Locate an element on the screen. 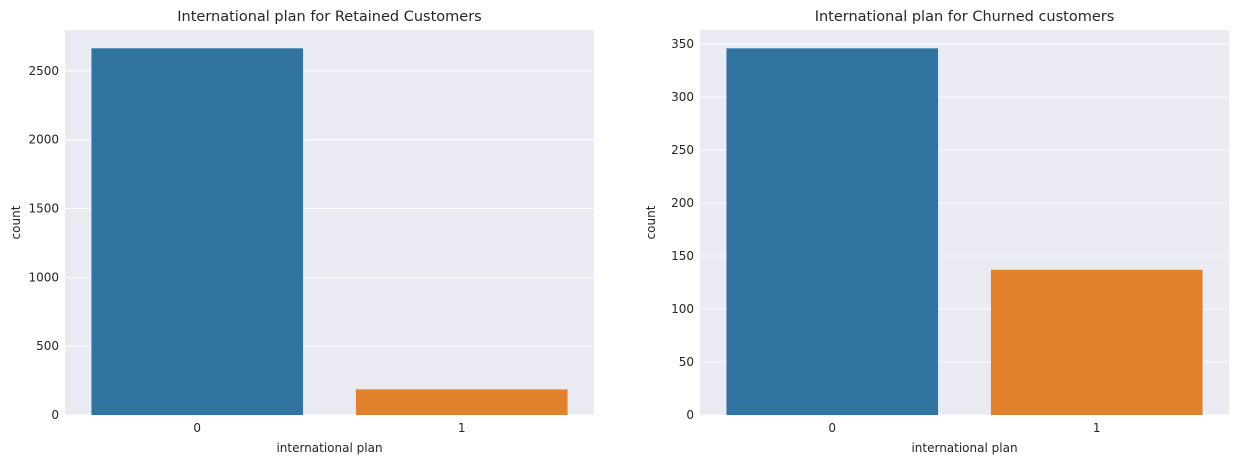  y-tick-label: 100 is located at coordinates (682, 309).